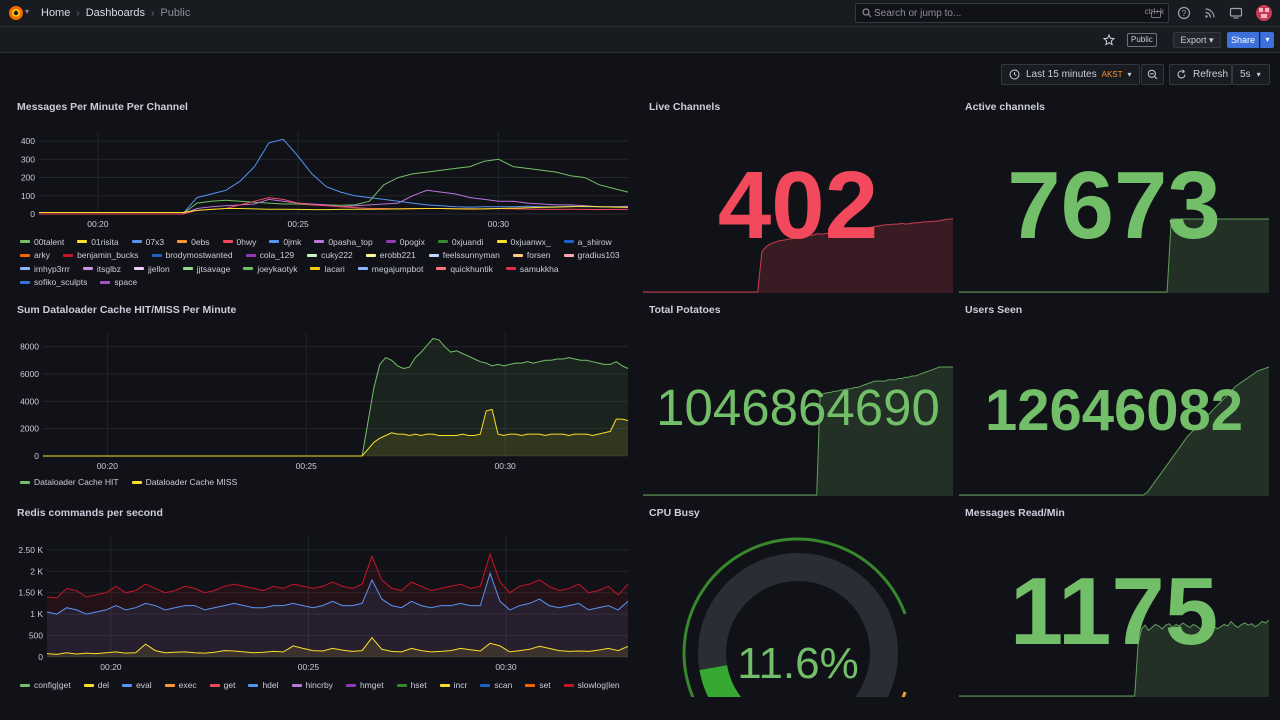 The width and height of the screenshot is (1280, 720). I want to click on time-range-picker: Last 15 minutes AKST ▾, so click(1070, 74).